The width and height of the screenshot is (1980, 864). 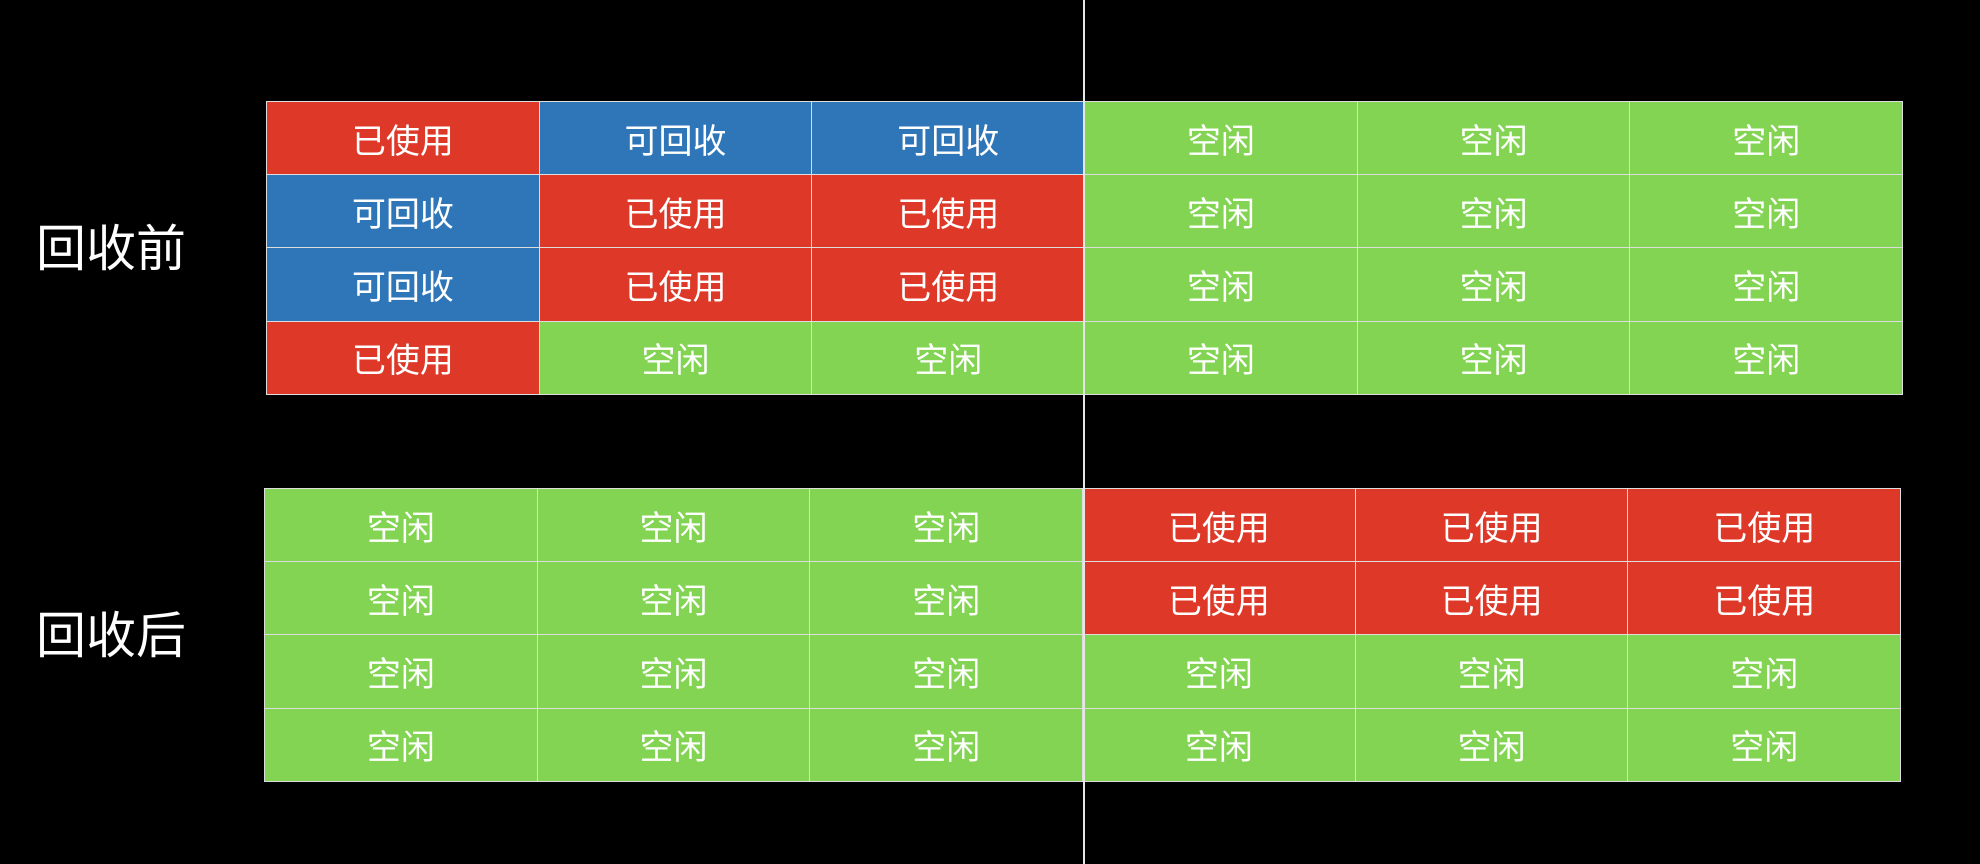 What do you see at coordinates (111, 249) in the screenshot?
I see `section-label-before: 回收前` at bounding box center [111, 249].